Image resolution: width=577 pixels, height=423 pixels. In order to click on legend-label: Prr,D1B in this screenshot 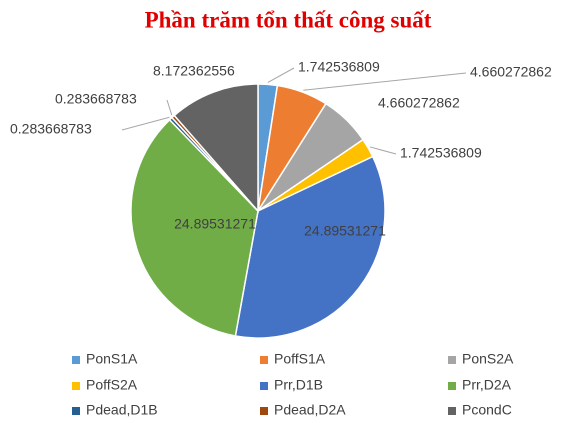, I will do `click(298, 385)`.